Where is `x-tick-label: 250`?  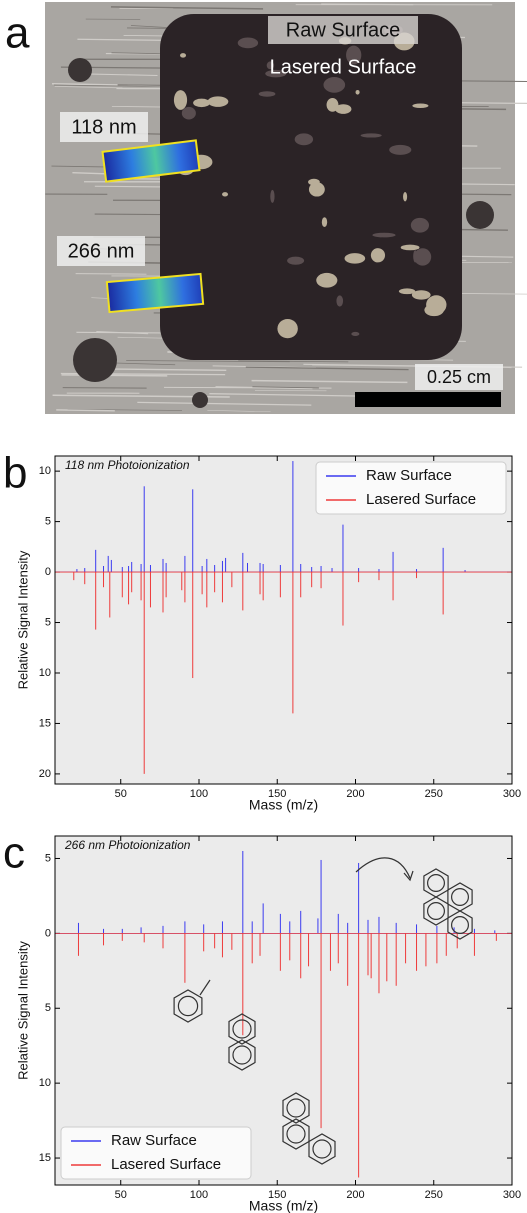
x-tick-label: 250 is located at coordinates (434, 794).